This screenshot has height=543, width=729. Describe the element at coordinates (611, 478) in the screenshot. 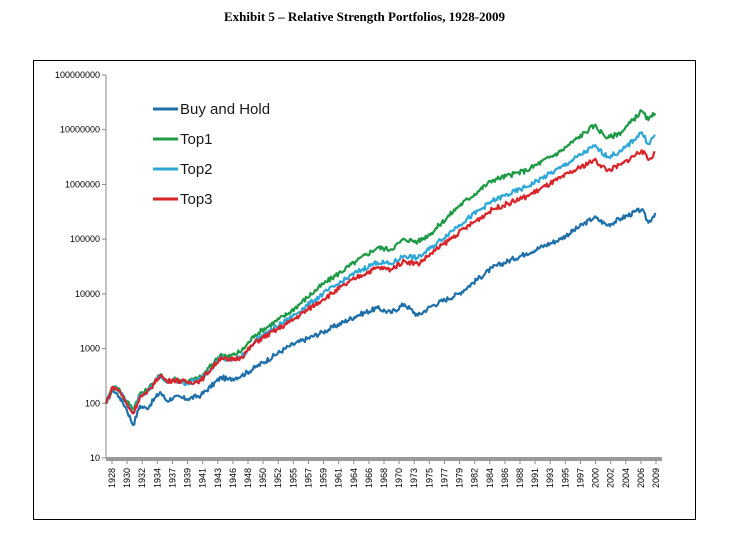

I see `x-tick-label: 2002` at that location.